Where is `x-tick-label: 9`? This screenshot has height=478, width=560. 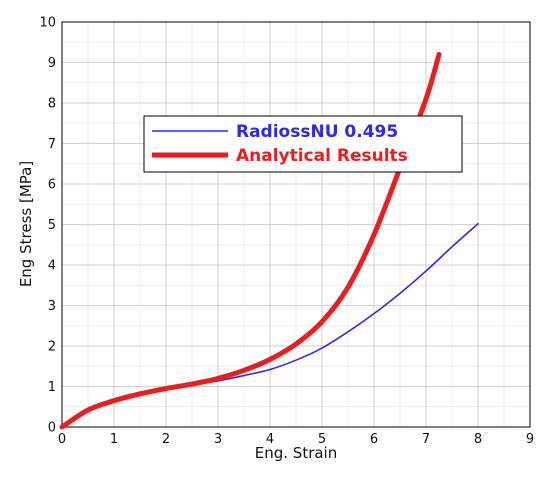 x-tick-label: 9 is located at coordinates (530, 439).